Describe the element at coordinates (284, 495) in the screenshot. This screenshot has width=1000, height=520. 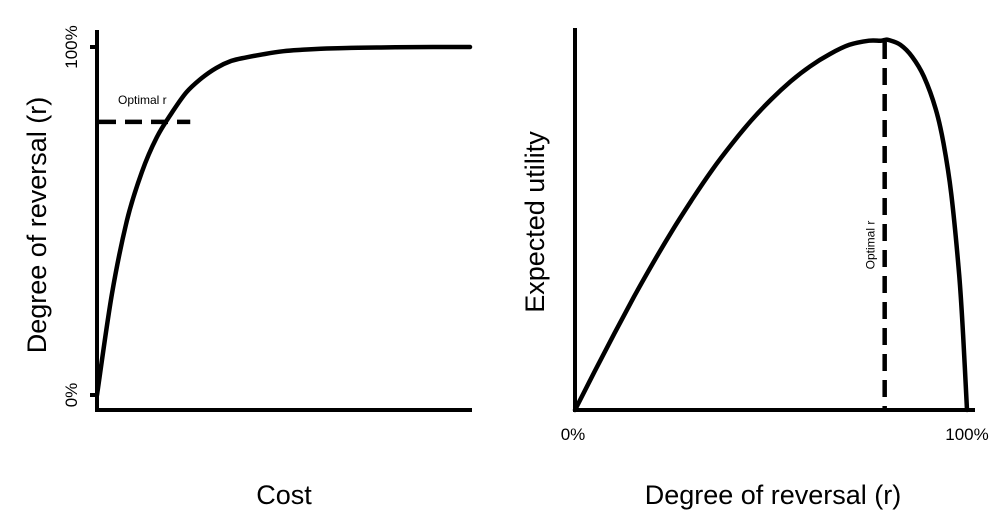
I see `left-x-axis-label: Cost` at that location.